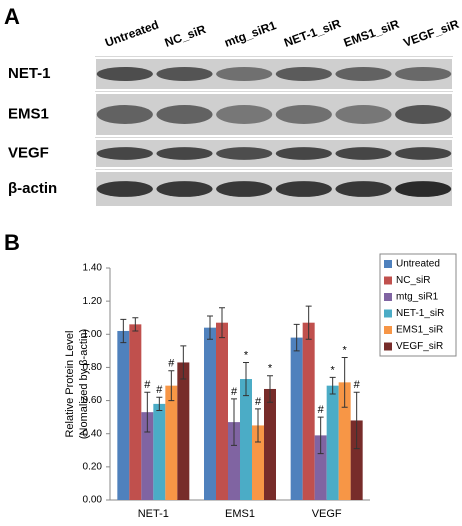 The height and width of the screenshot is (526, 462). I want to click on legend-label: NC_siR, so click(413, 280).